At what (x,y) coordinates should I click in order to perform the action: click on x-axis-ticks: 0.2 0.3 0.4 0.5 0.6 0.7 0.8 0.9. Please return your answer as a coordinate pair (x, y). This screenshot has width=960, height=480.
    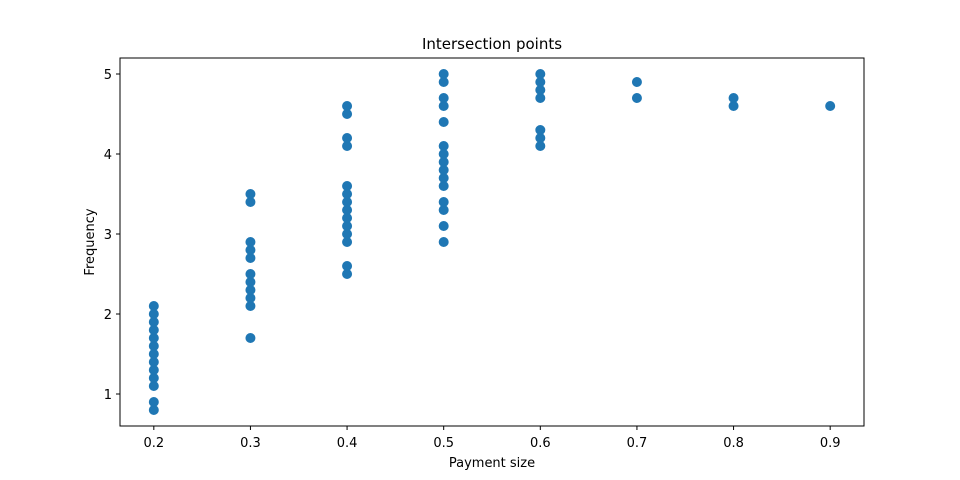
    Looking at the image, I should click on (492, 438).